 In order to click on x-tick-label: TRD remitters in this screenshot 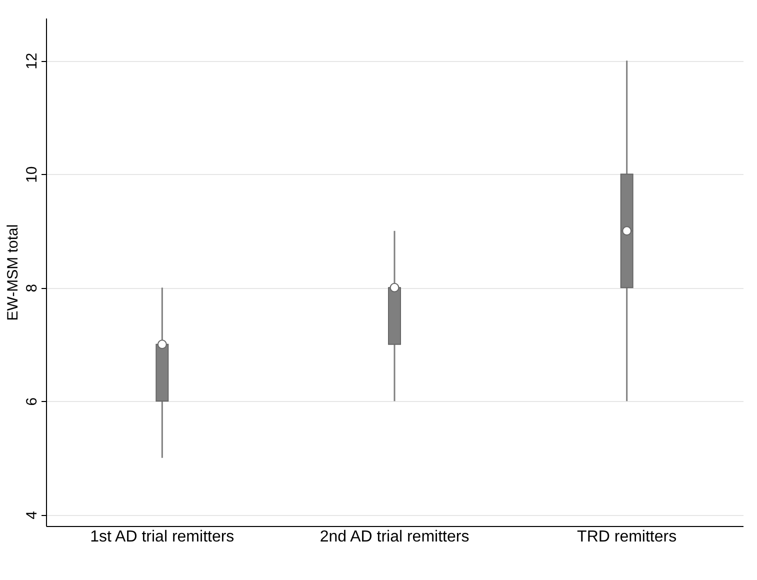, I will do `click(627, 537)`.